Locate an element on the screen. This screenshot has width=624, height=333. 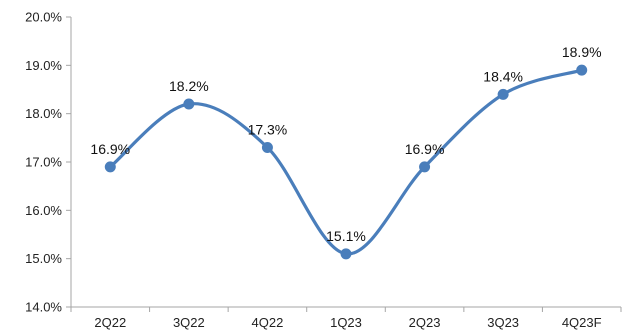
x-tick-label: 2Q23 is located at coordinates (425, 322).